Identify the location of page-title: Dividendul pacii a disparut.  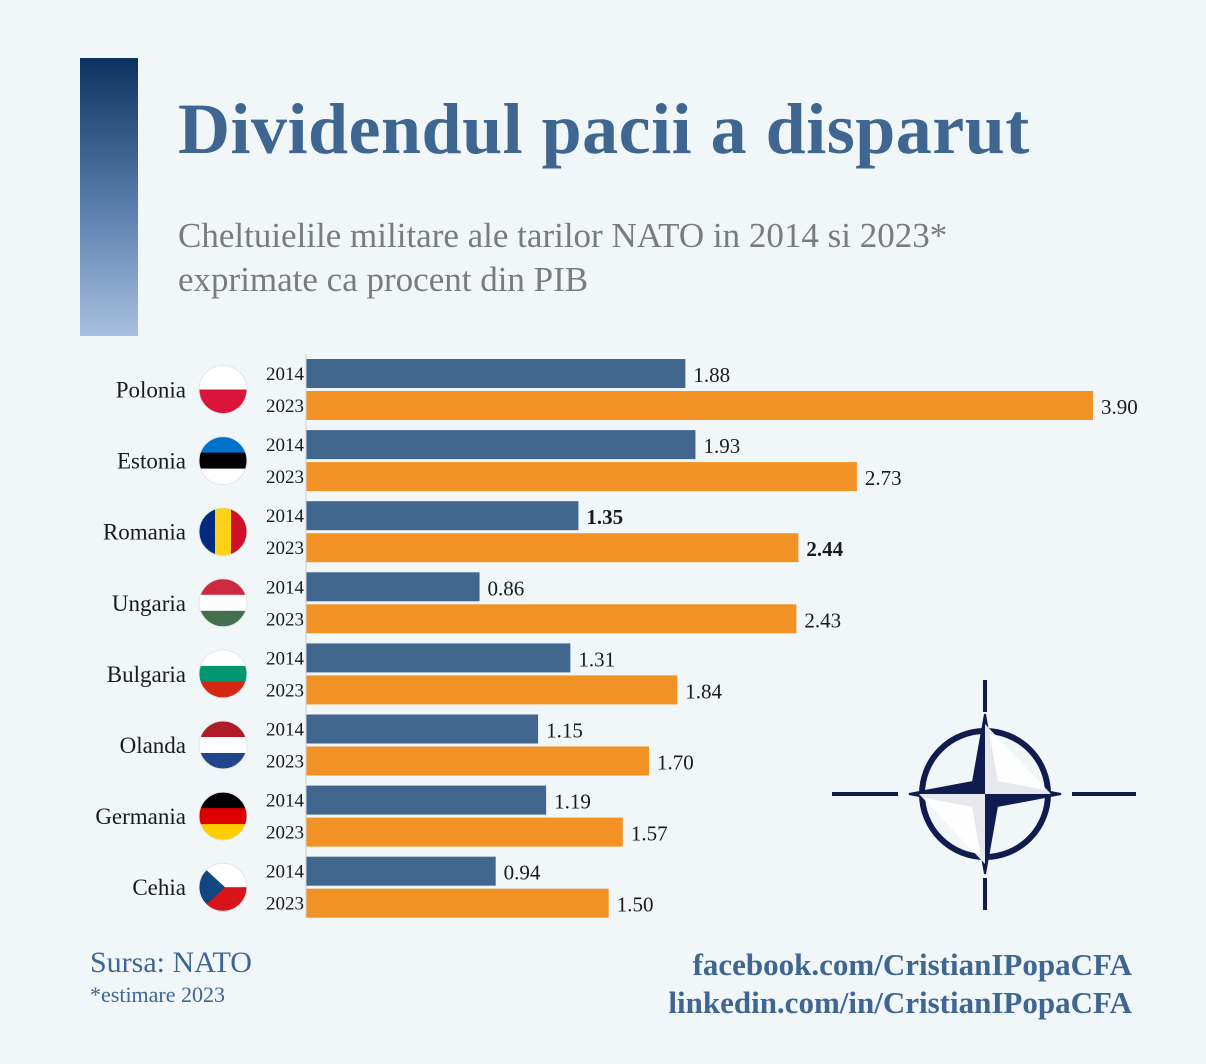
(604, 129).